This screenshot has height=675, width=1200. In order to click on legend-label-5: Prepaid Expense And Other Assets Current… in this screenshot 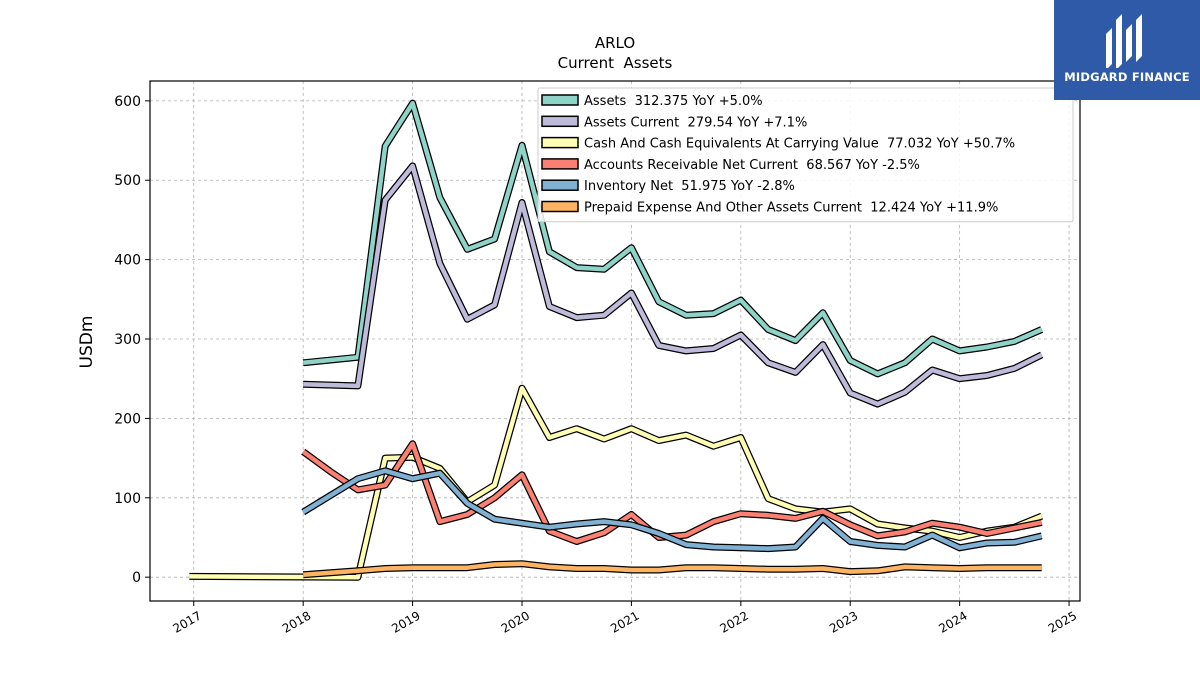, I will do `click(791, 208)`.